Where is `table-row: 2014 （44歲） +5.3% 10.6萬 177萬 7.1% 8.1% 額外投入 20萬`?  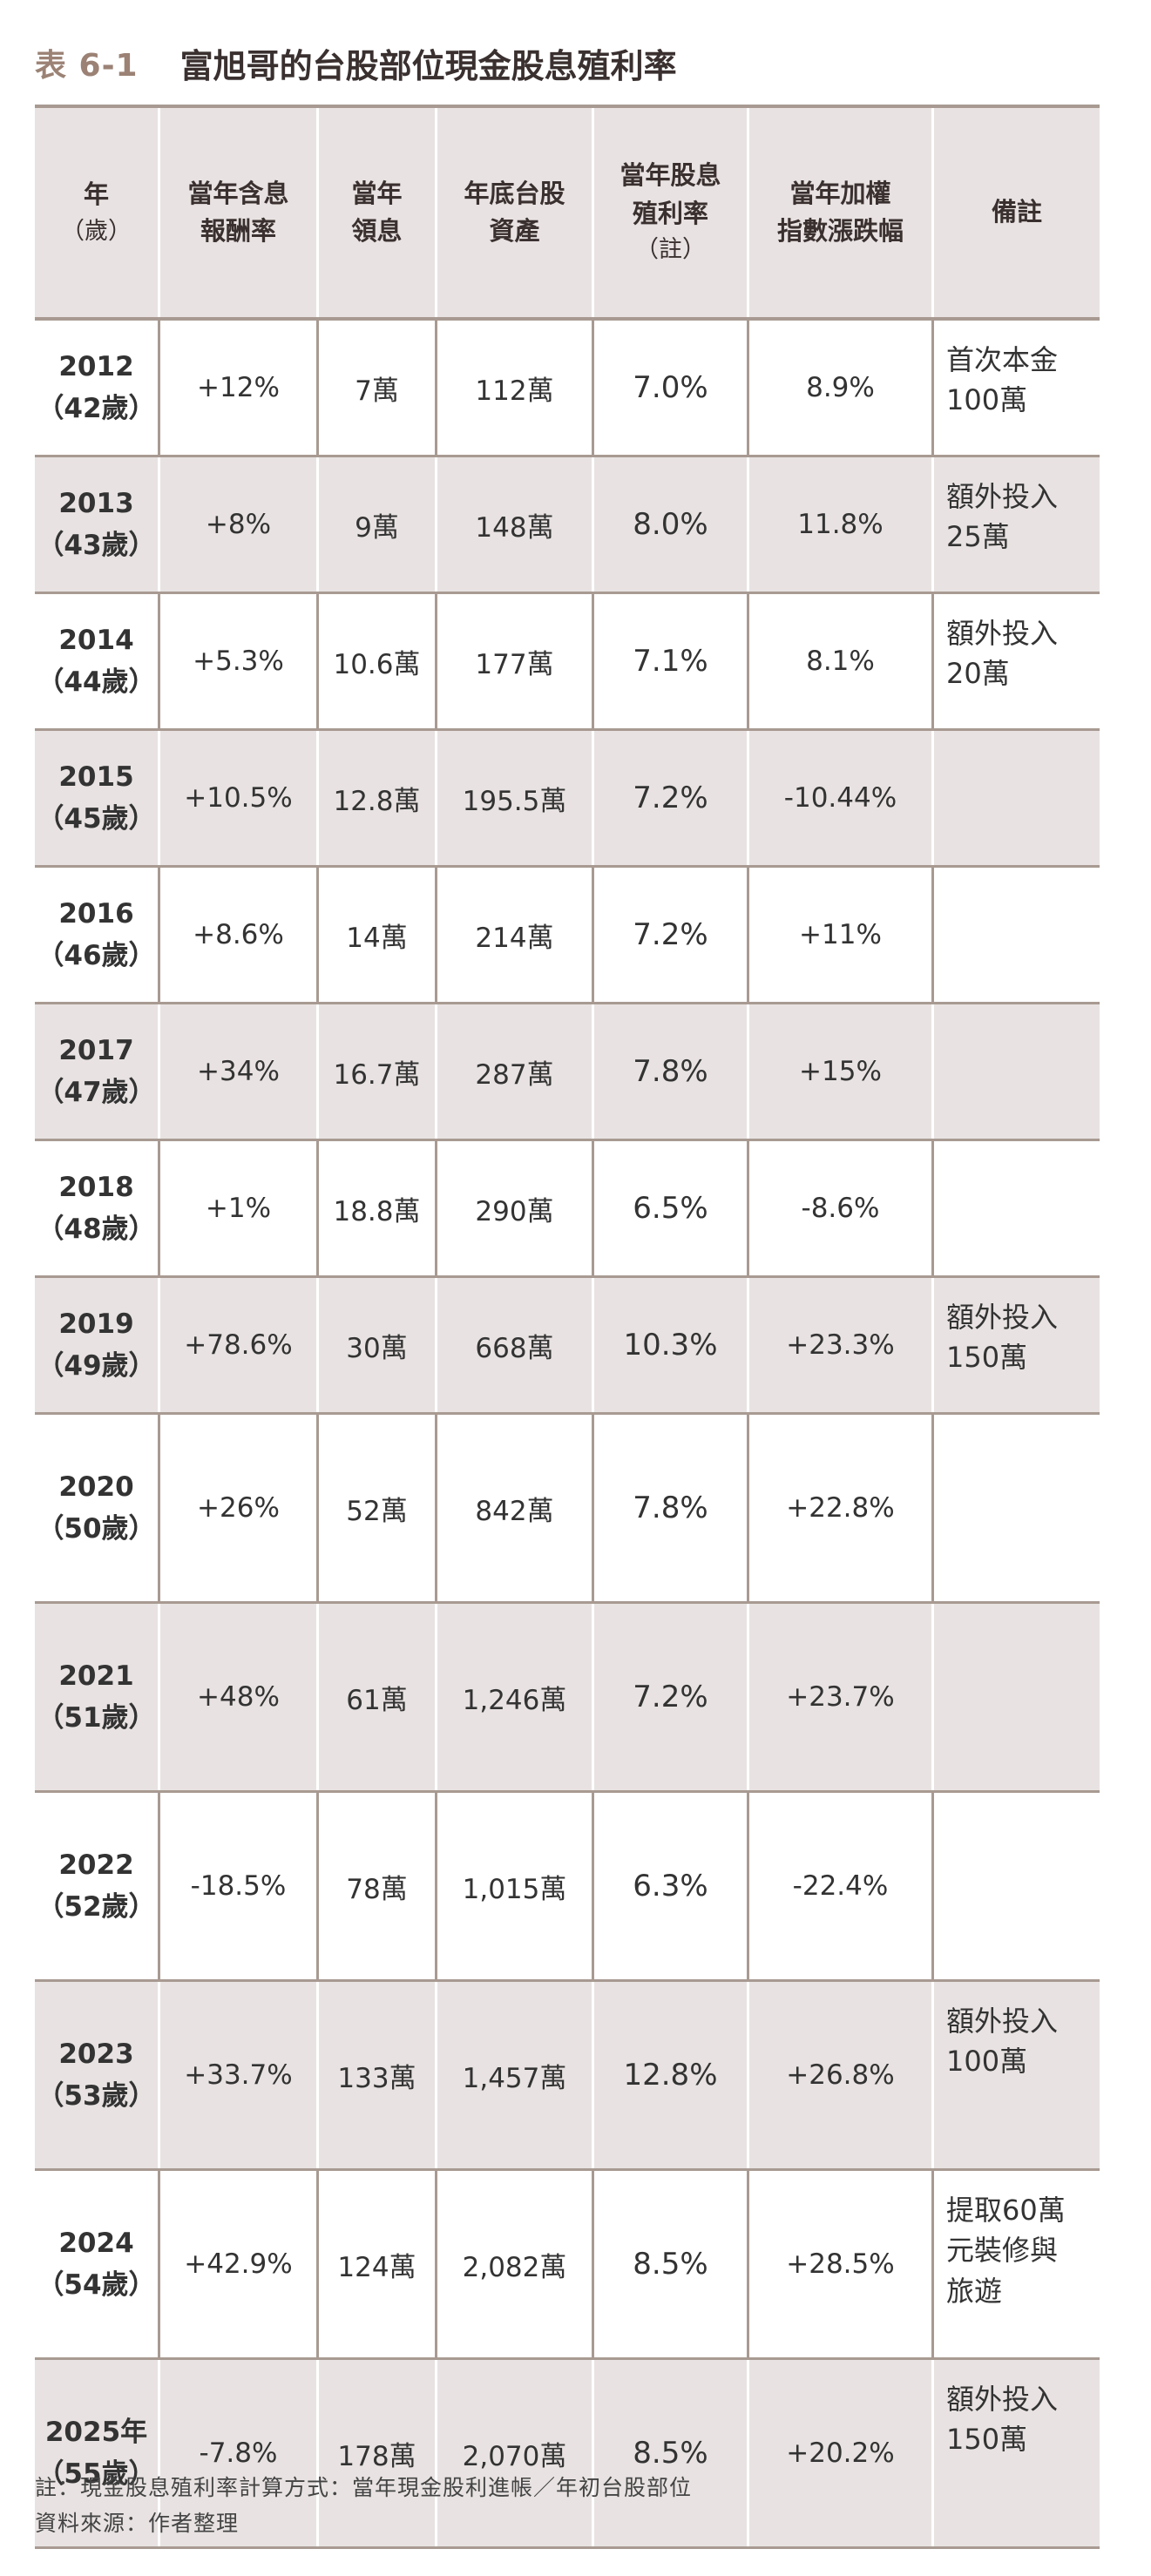
table-row: 2014 （44歲） +5.3% 10.6萬 177萬 7.1% 8.1% 額外投入 20萬 is located at coordinates (567, 662).